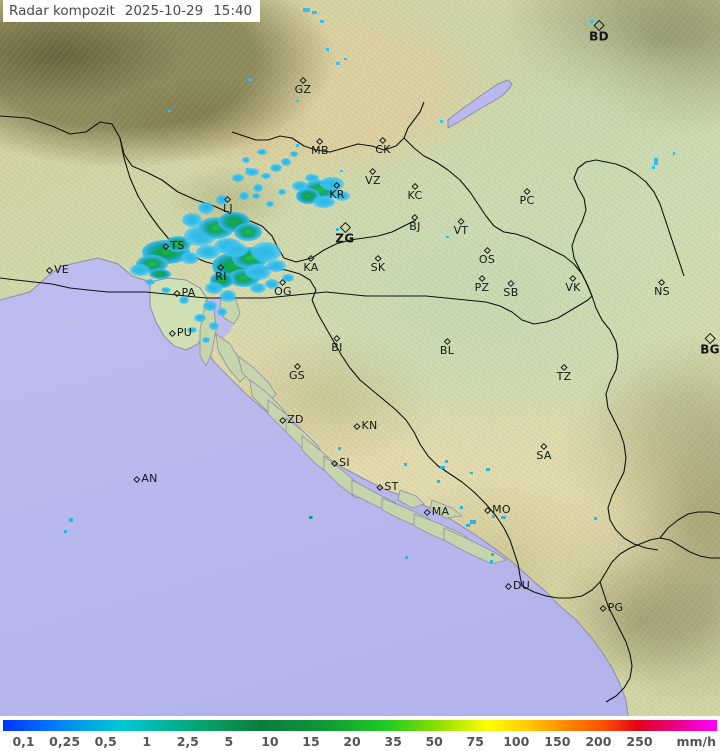 The image size is (720, 751). I want to click on station-code-label: BJ, so click(415, 226).